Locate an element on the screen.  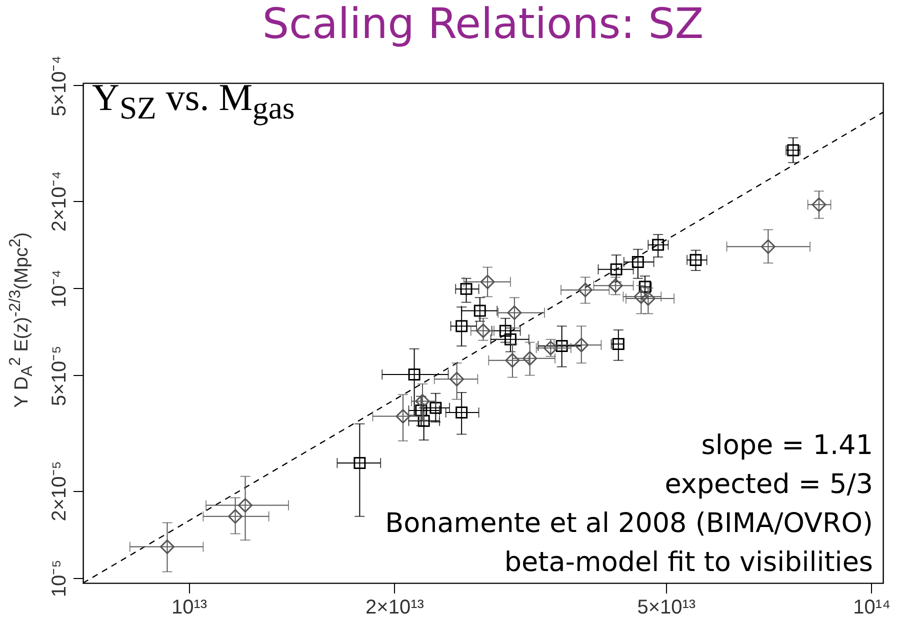
y-tick-label: 2×10⁻⁴ is located at coordinates (59, 201).